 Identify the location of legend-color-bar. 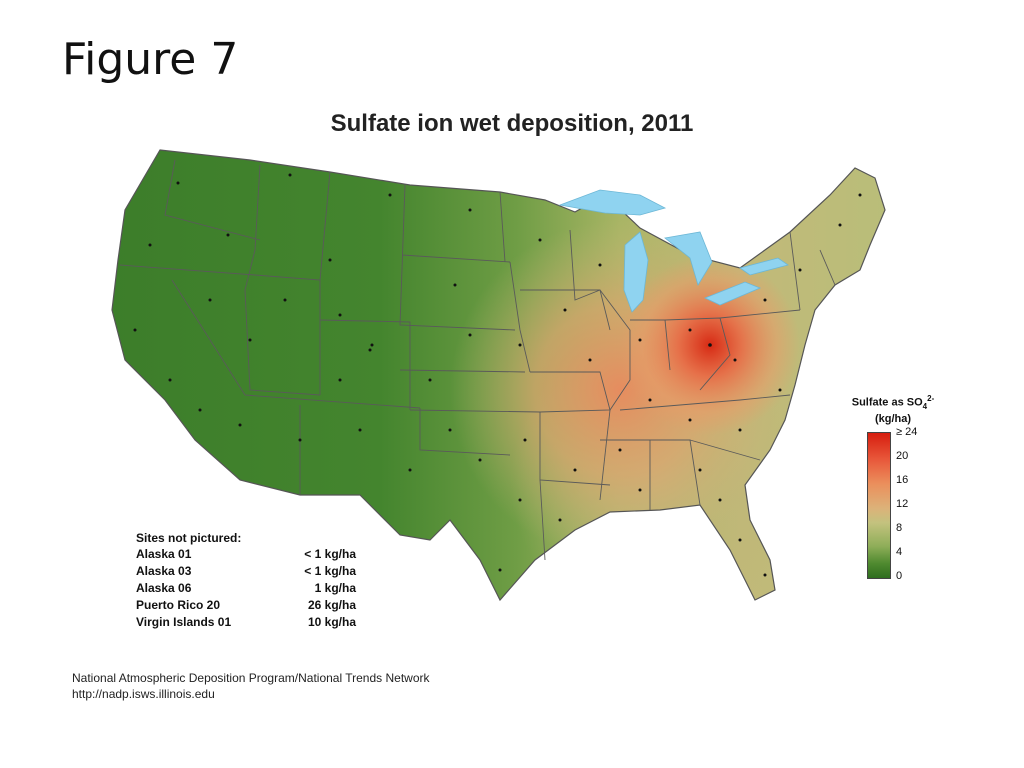
(879, 505).